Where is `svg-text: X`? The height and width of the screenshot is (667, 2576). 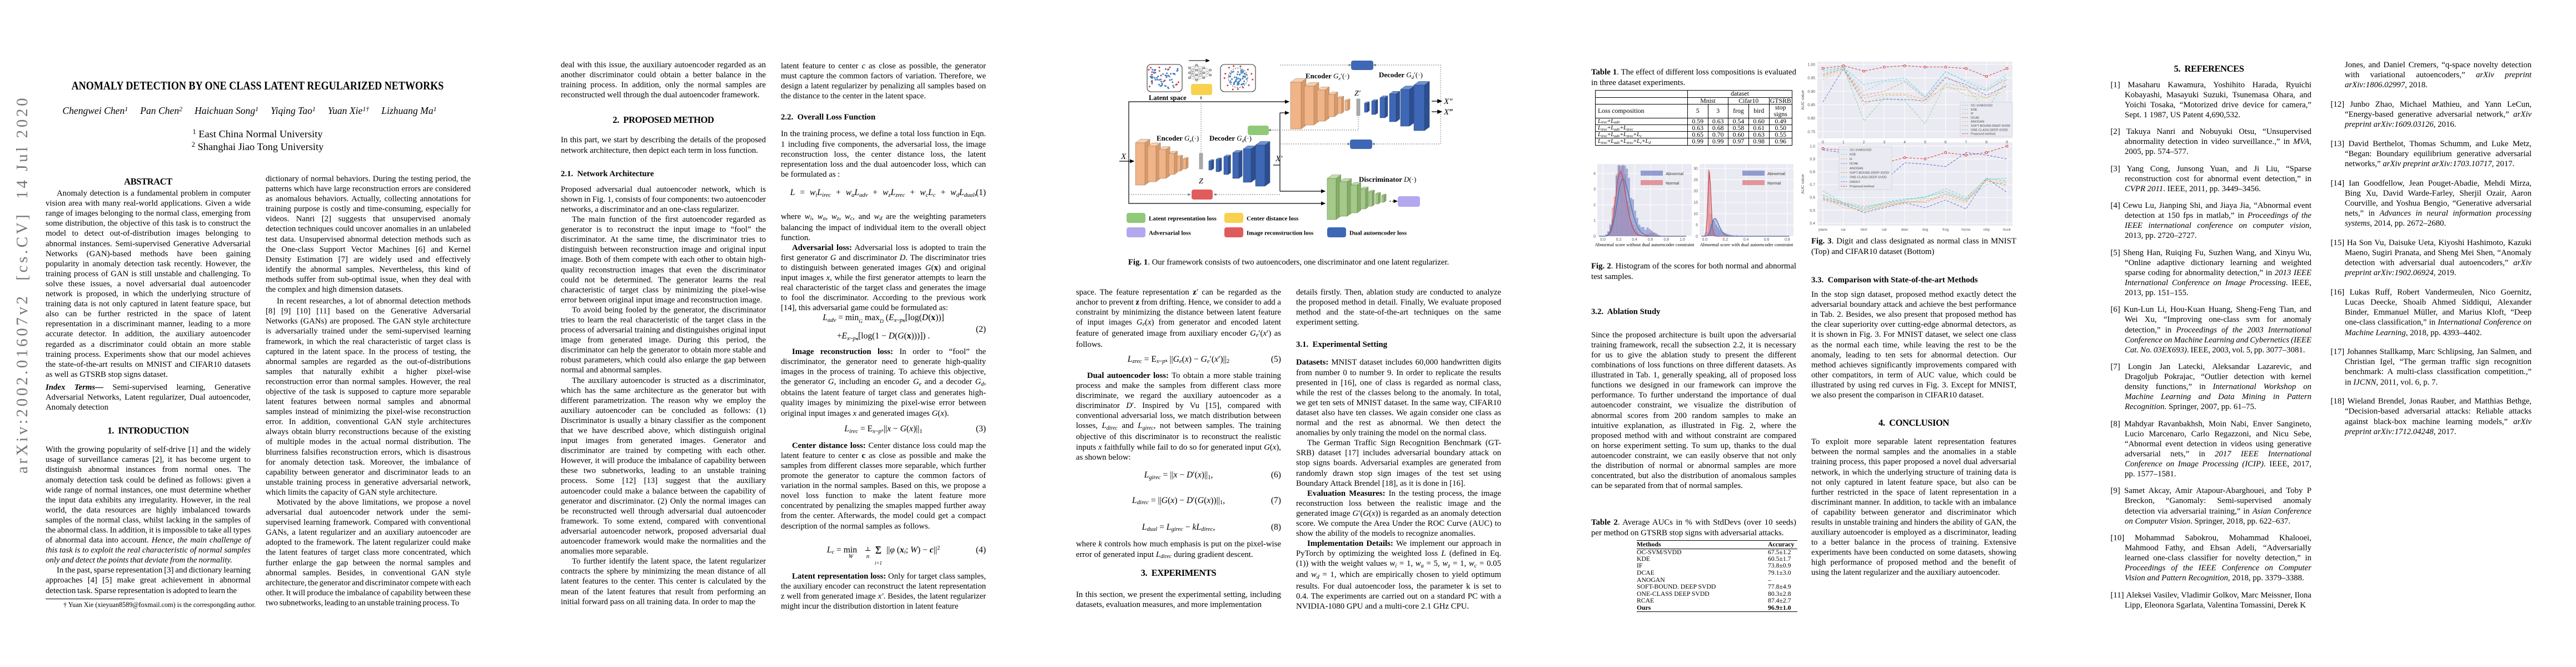
svg-text: X is located at coordinates (1123, 156).